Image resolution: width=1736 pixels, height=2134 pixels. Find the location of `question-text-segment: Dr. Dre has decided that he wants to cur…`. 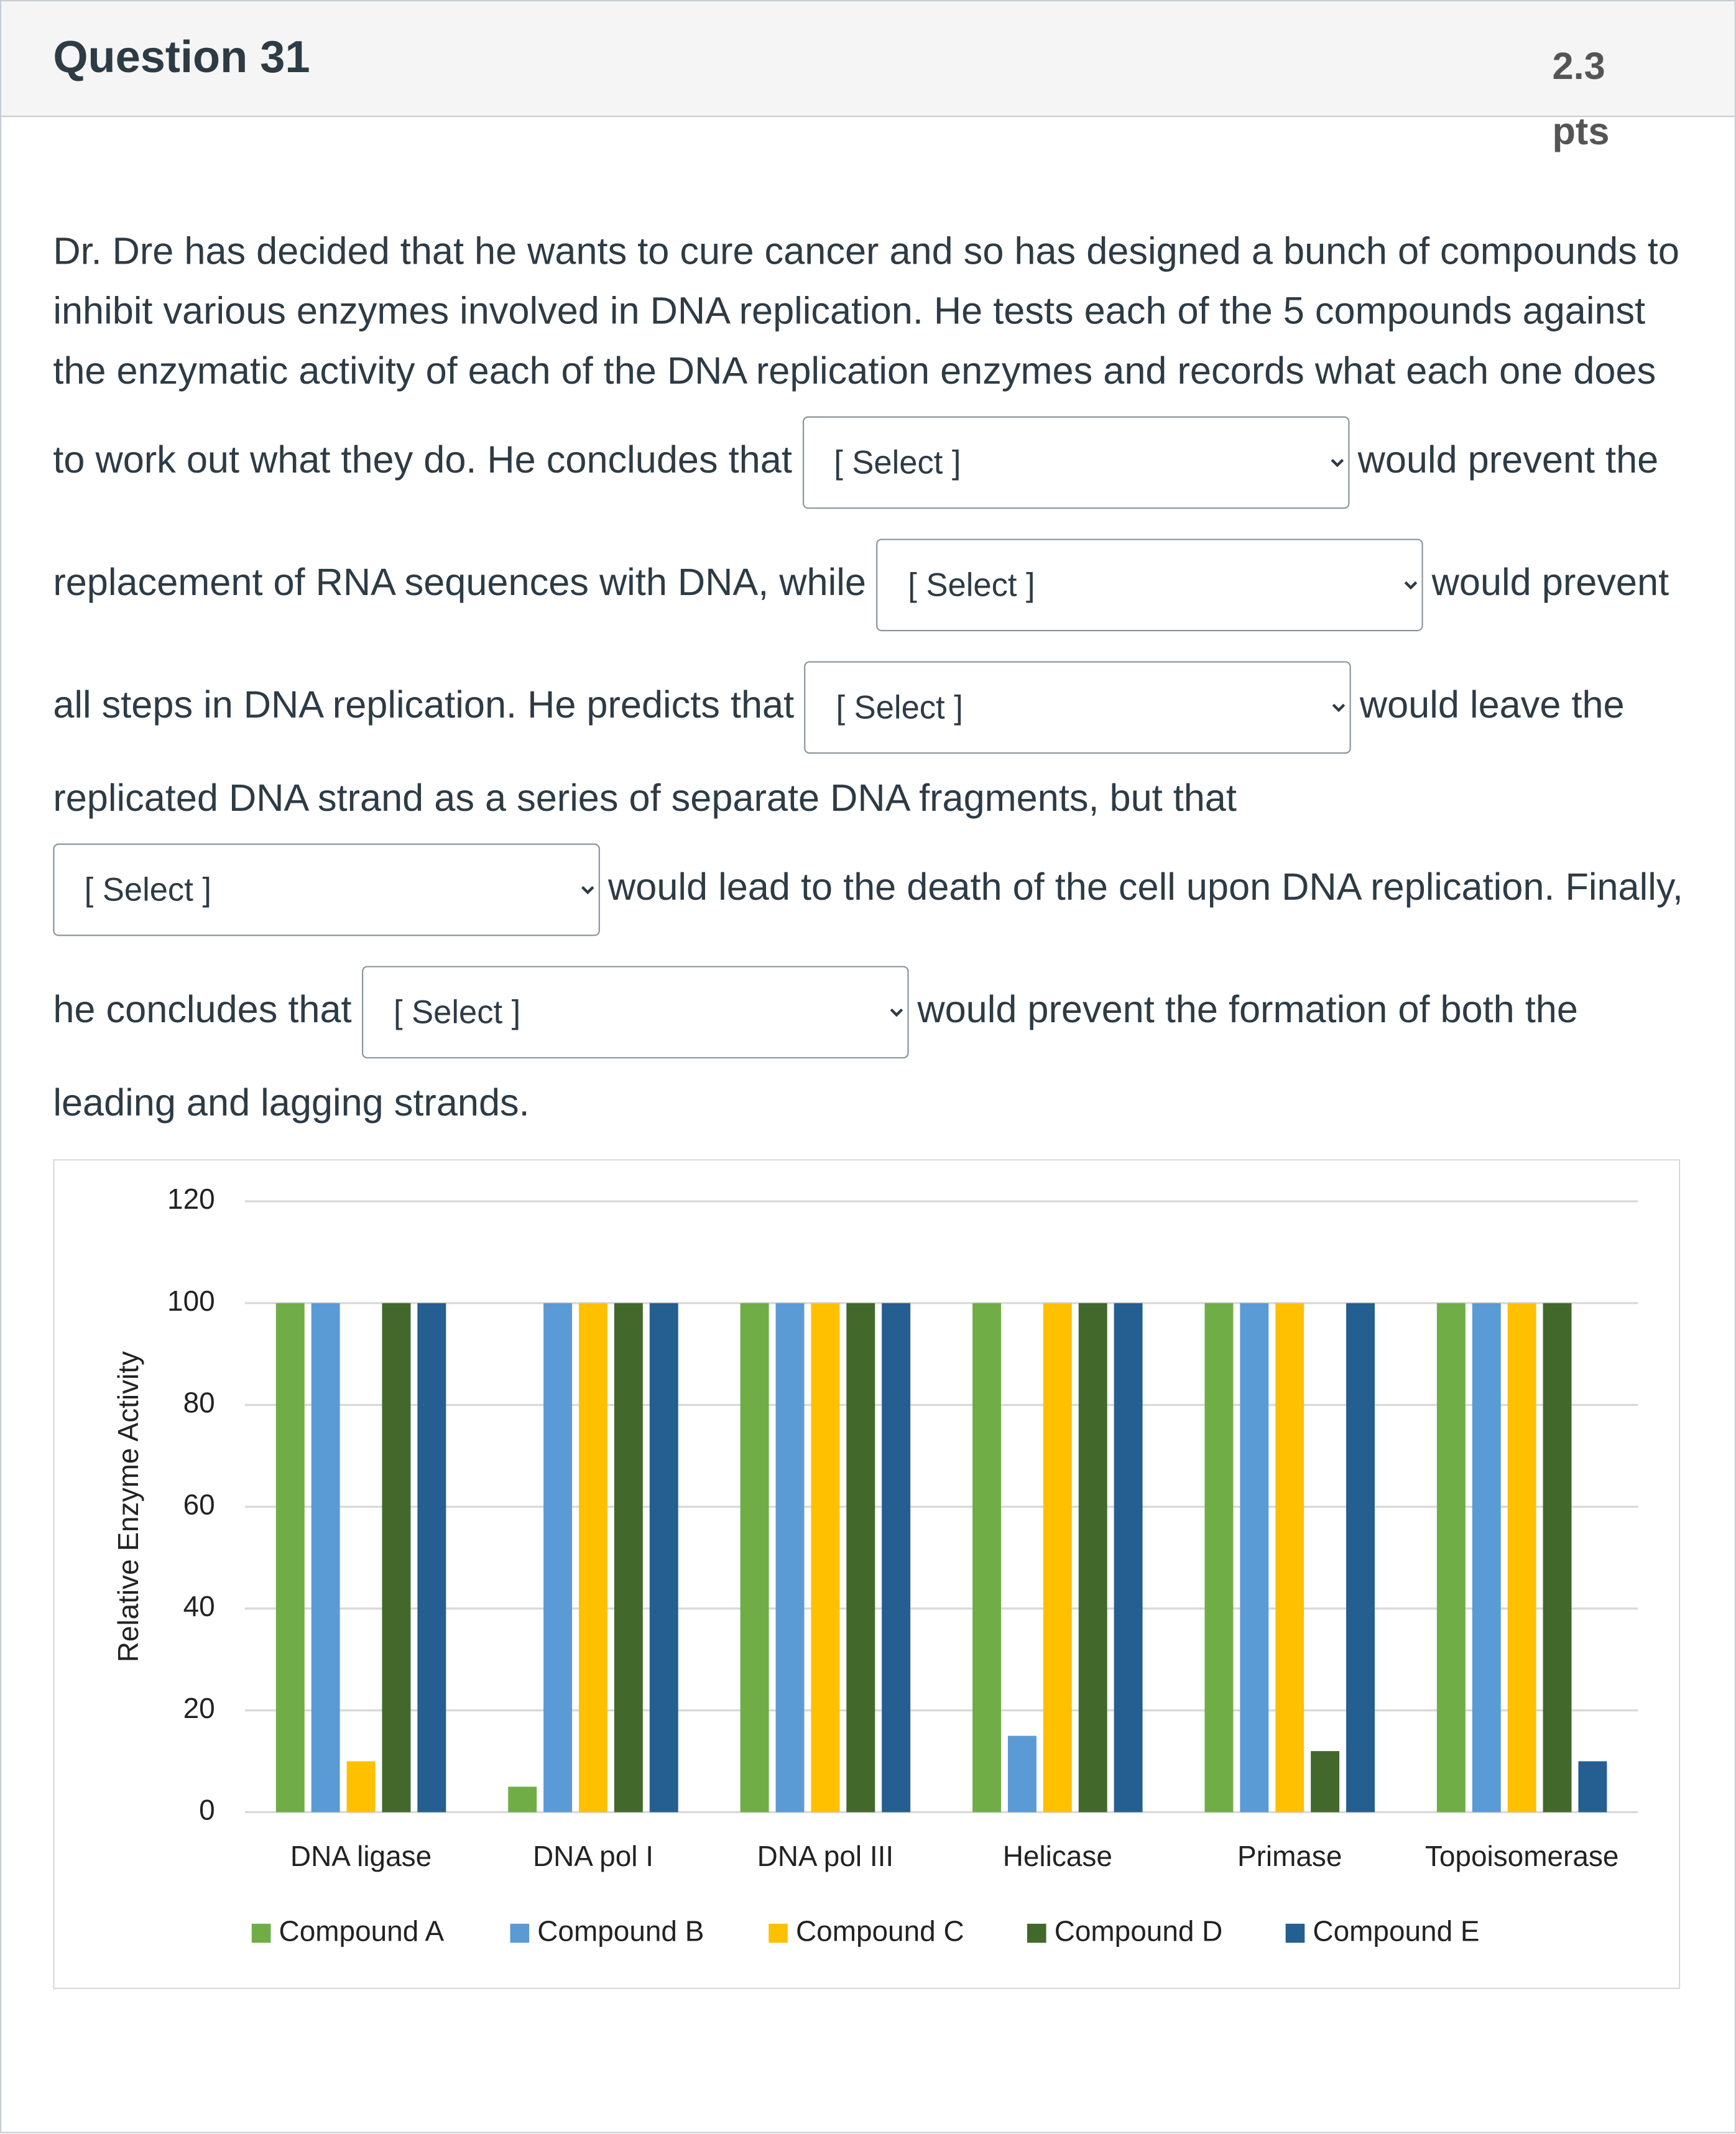

question-text-segment: Dr. Dre has decided that he wants to cur… is located at coordinates (866, 355).